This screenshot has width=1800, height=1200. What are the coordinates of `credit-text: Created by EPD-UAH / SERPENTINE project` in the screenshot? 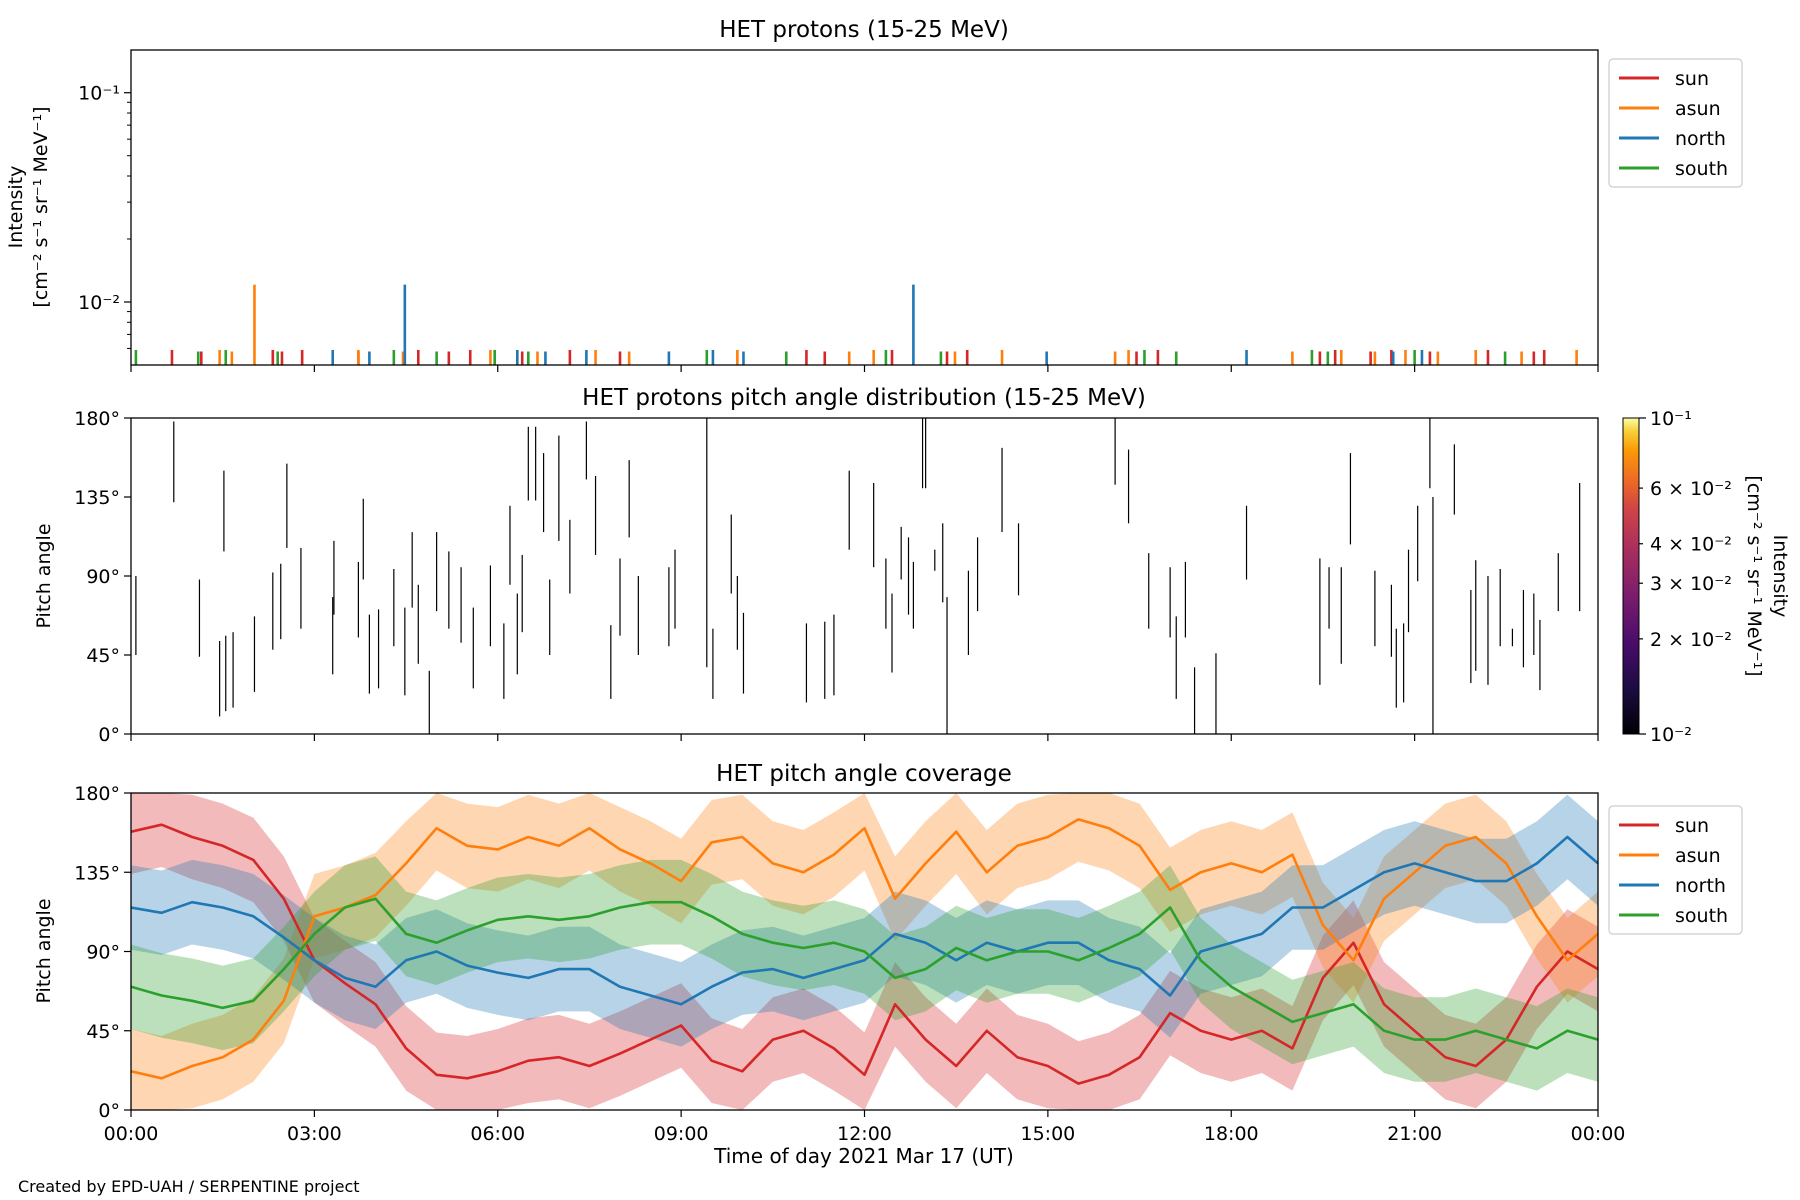 It's located at (189, 1186).